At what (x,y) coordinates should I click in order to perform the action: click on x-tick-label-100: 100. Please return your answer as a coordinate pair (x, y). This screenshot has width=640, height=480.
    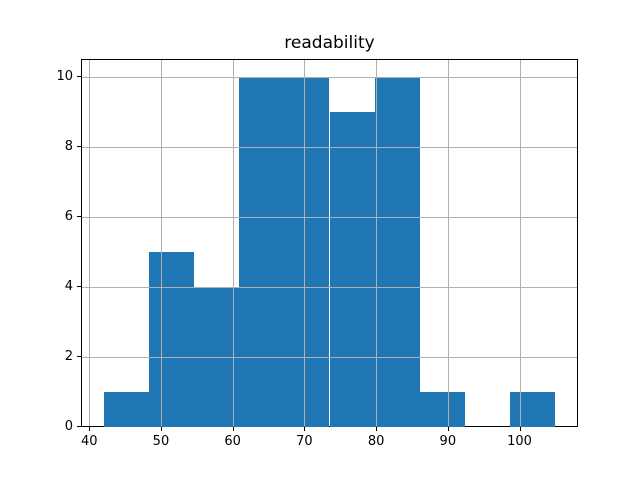
    Looking at the image, I should click on (519, 441).